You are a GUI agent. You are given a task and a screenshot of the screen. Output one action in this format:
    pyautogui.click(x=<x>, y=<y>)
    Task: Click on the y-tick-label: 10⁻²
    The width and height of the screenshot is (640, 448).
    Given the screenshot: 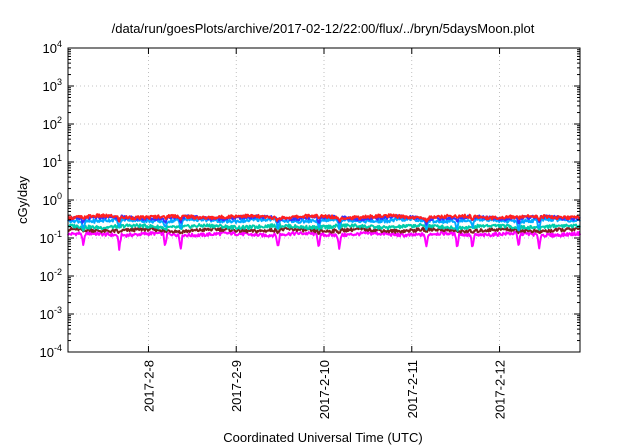 What is the action you would take?
    pyautogui.click(x=51, y=275)
    